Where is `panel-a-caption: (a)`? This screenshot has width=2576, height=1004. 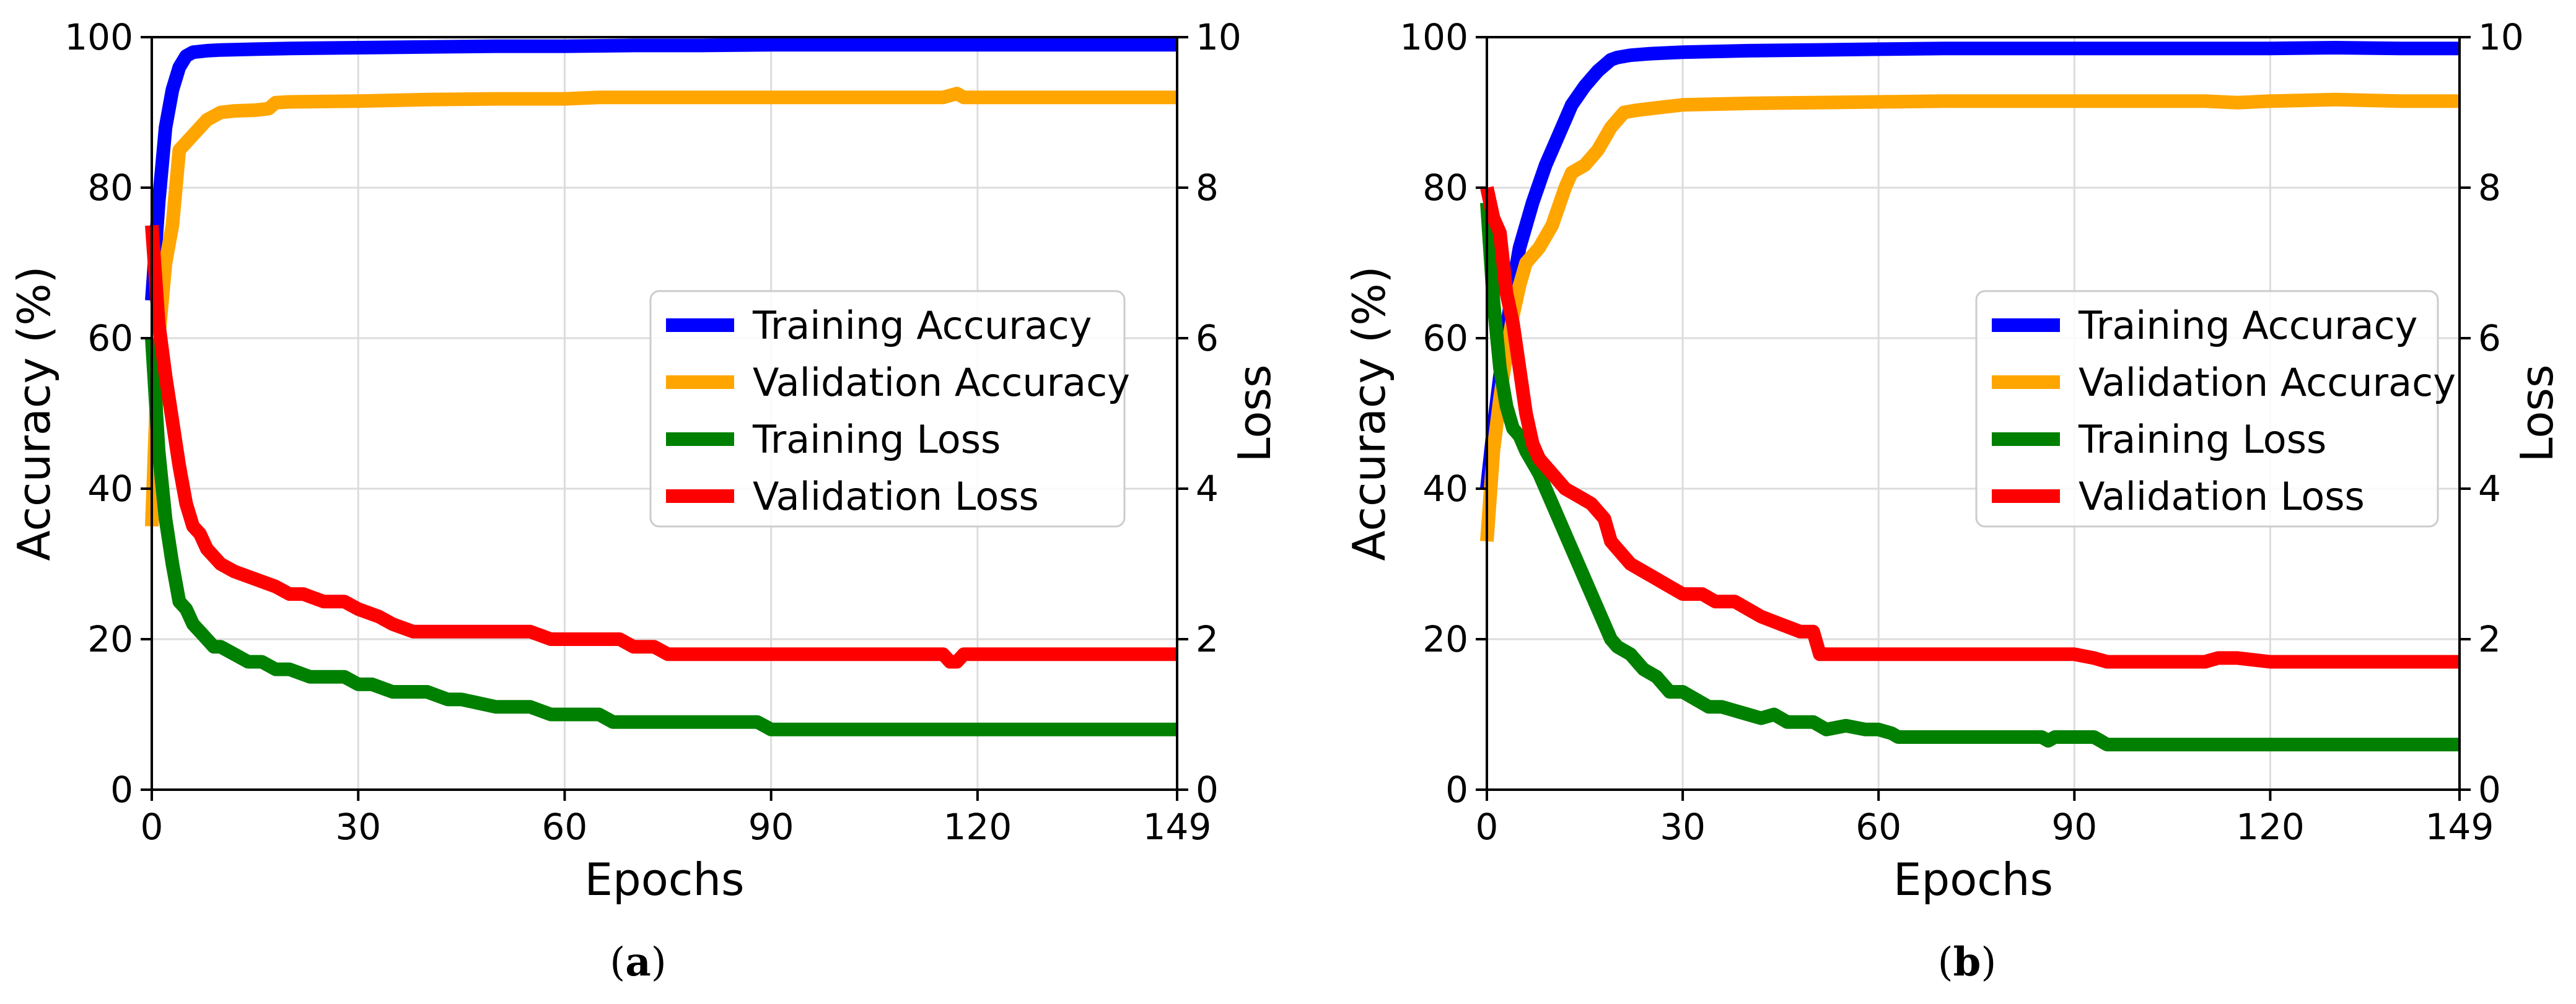 panel-a-caption: (a) is located at coordinates (638, 962).